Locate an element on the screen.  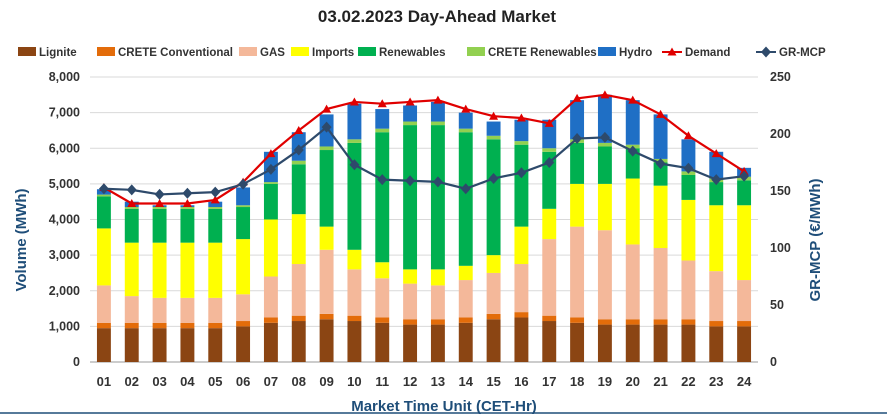
x-tick-label: 02 is located at coordinates (132, 381).